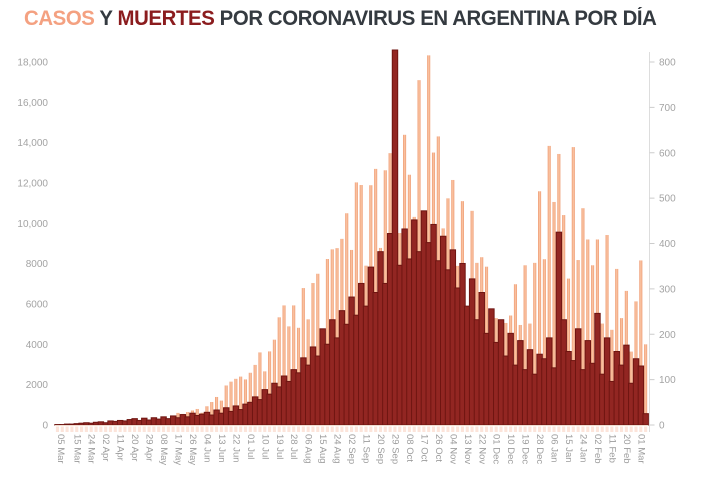  What do you see at coordinates (192, 449) in the screenshot?
I see `x-axis-tick-label: 26 May` at bounding box center [192, 449].